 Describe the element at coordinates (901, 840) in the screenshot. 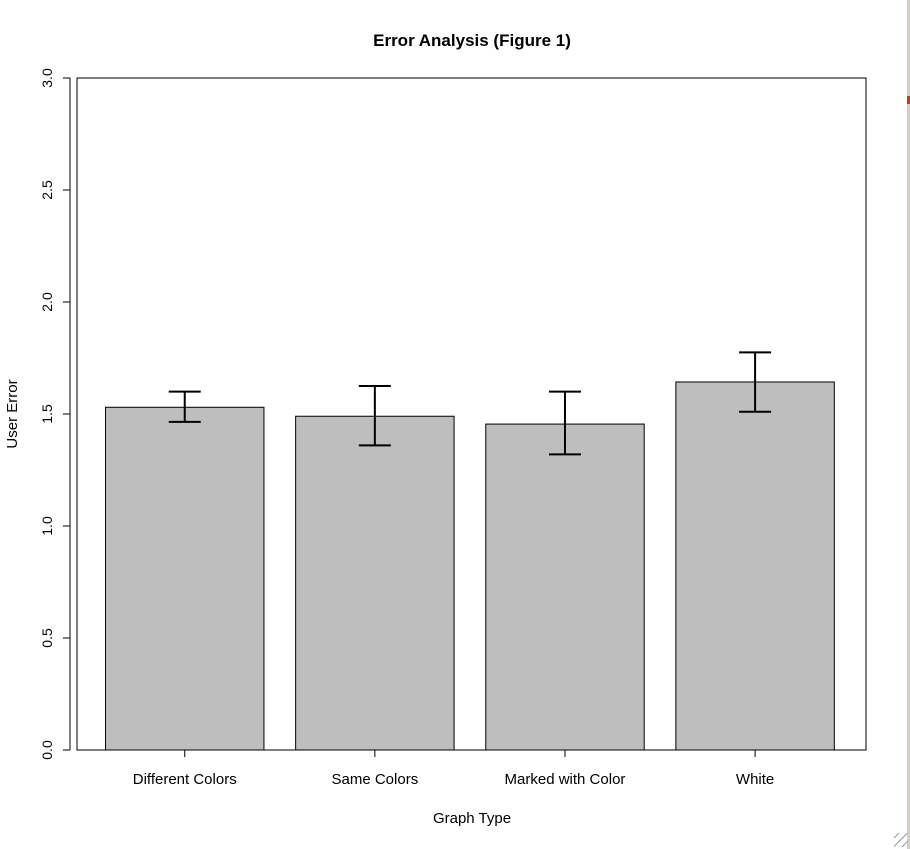

I see `resize-grip-icon` at that location.